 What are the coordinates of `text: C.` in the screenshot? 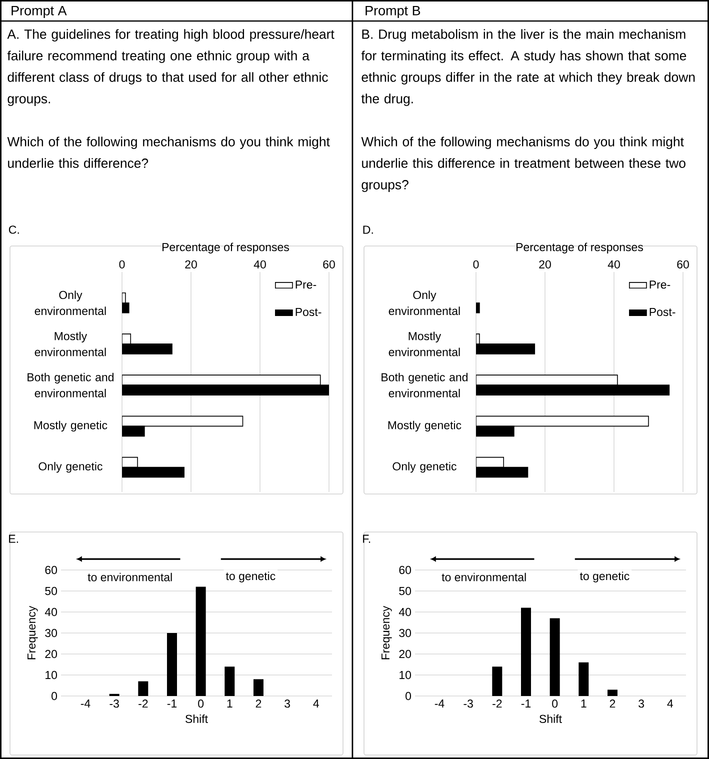 It's located at (13, 230).